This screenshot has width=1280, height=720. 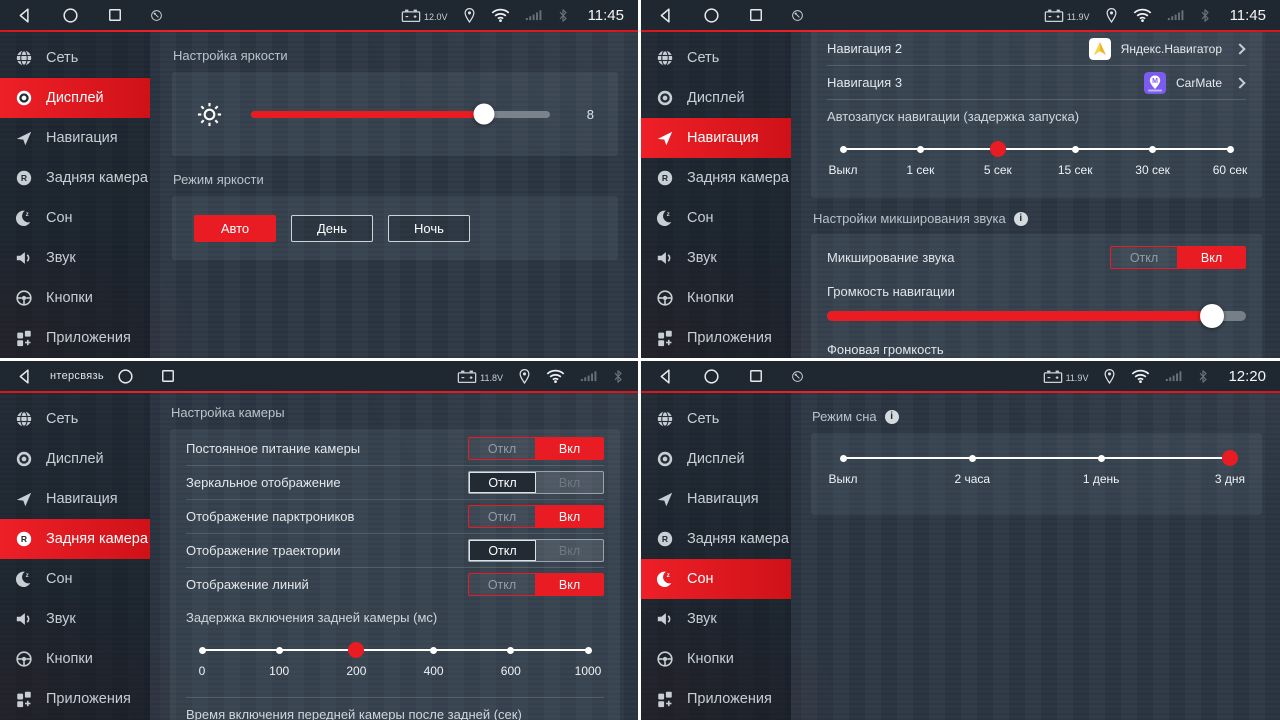 What do you see at coordinates (1178, 257) in the screenshot?
I see `sound-mixing-toggle: Откл Вкл` at bounding box center [1178, 257].